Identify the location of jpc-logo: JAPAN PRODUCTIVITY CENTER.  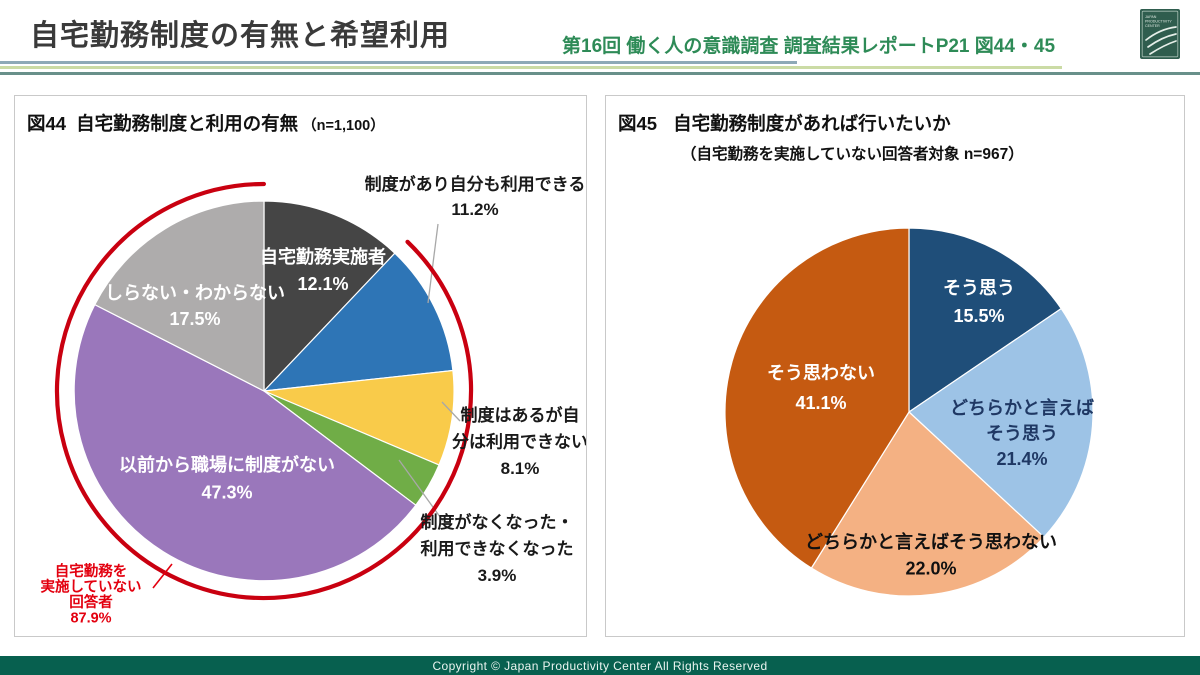
(1160, 34).